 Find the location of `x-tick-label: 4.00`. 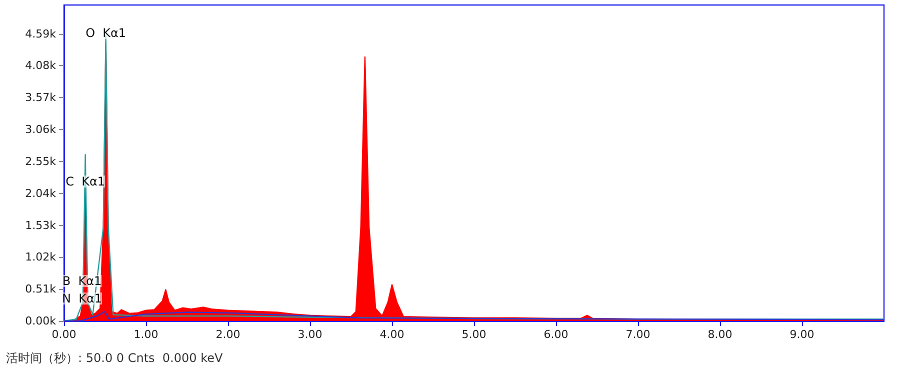

x-tick-label: 4.00 is located at coordinates (392, 334).